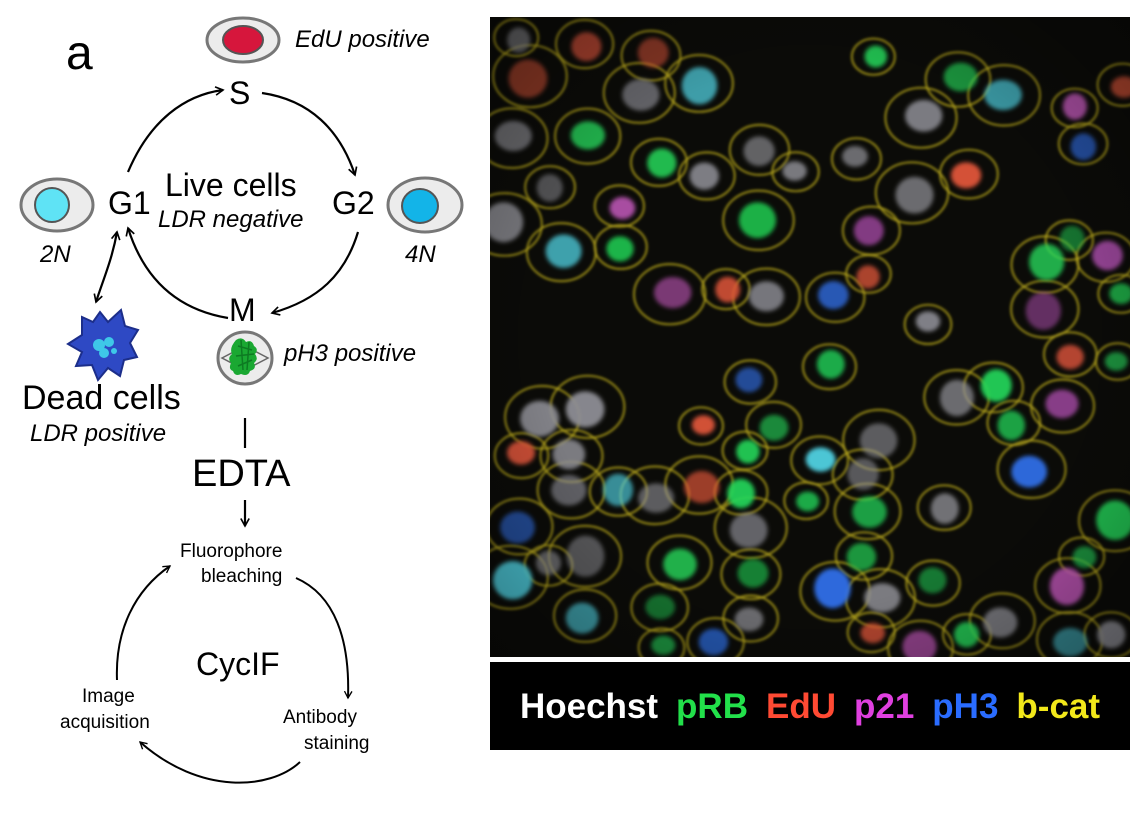 The image size is (1142, 813). What do you see at coordinates (242, 576) in the screenshot?
I see `step-bleaching-label: bleaching` at bounding box center [242, 576].